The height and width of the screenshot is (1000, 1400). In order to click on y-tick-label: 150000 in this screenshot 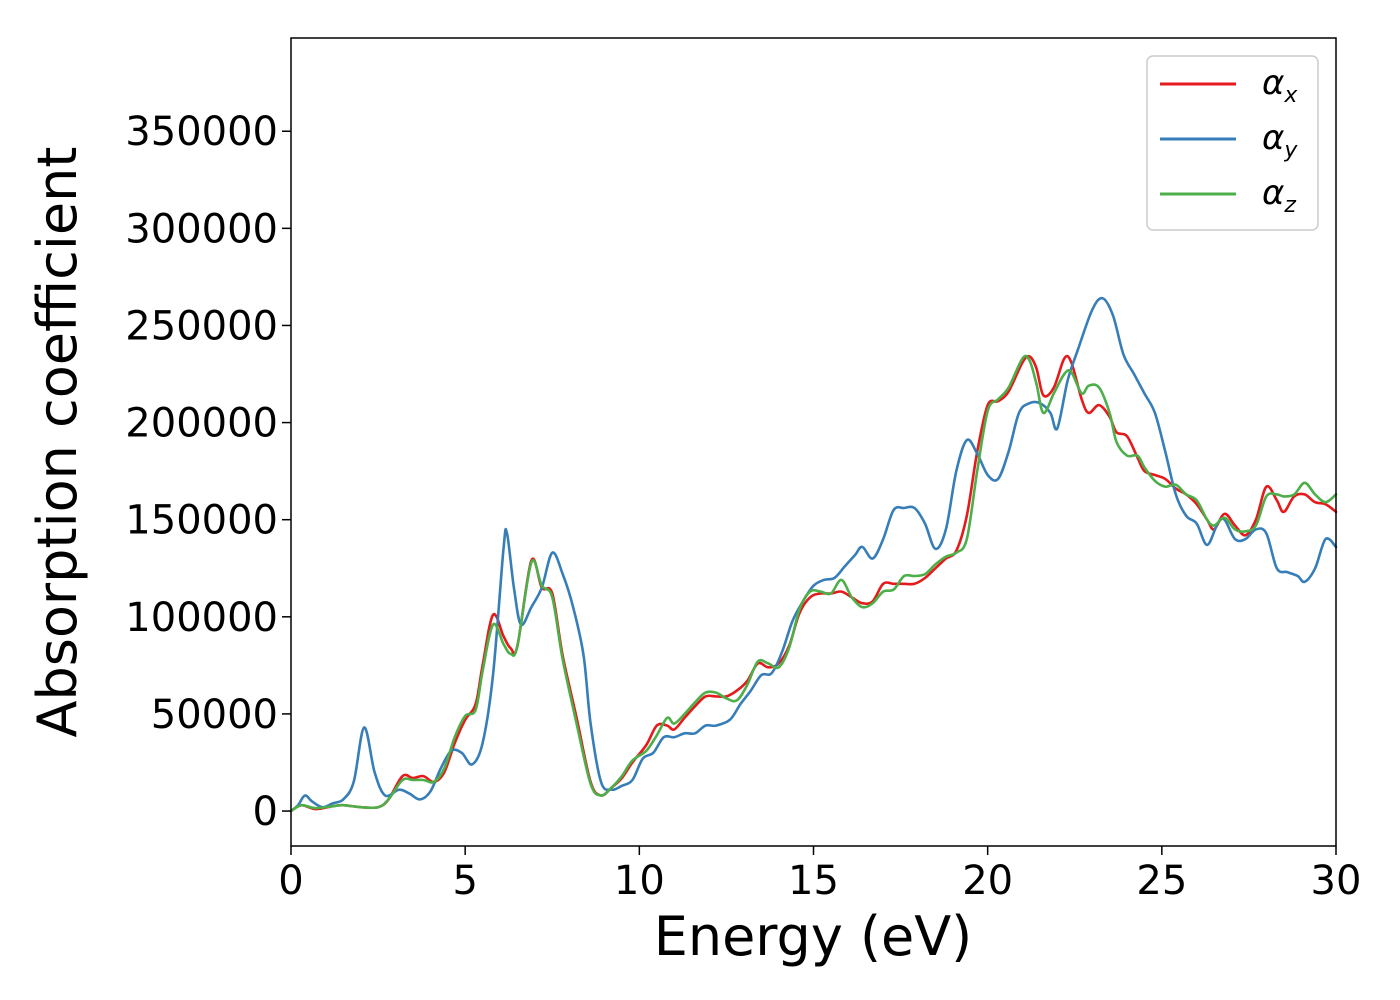, I will do `click(201, 521)`.